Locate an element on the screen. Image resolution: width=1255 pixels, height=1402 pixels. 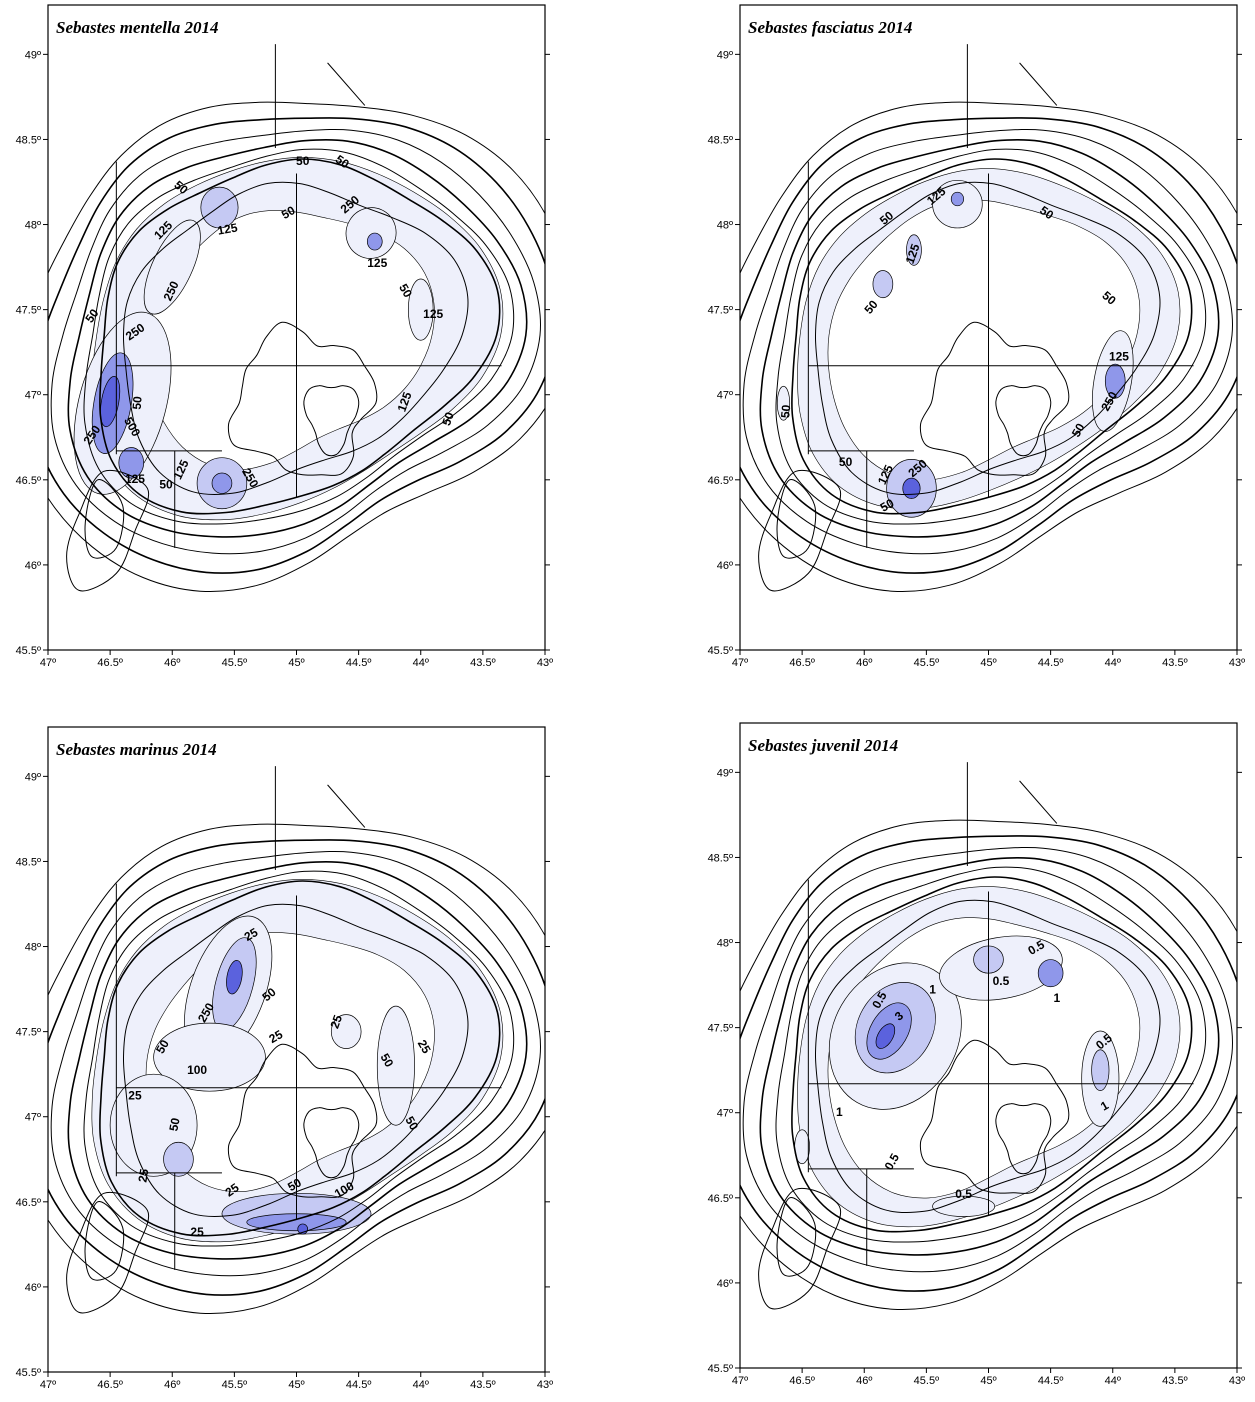
x-tick-label: 45.5º is located at coordinates (234, 1385).